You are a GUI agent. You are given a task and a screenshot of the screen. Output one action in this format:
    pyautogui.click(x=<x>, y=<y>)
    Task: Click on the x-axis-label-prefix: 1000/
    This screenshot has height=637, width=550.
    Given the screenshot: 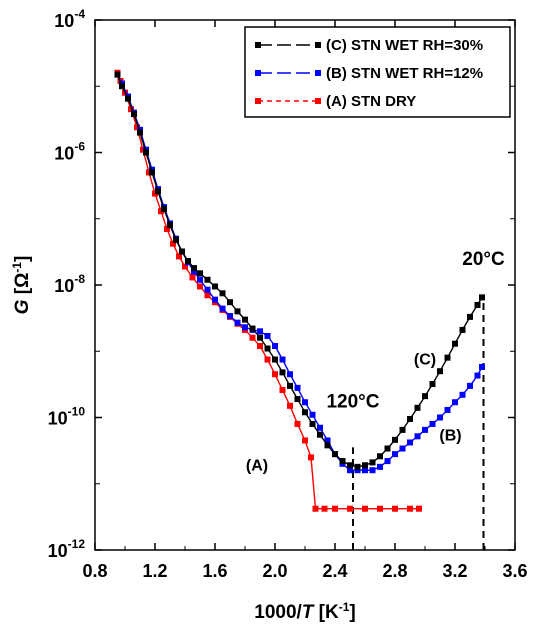 What is the action you would take?
    pyautogui.click(x=278, y=612)
    